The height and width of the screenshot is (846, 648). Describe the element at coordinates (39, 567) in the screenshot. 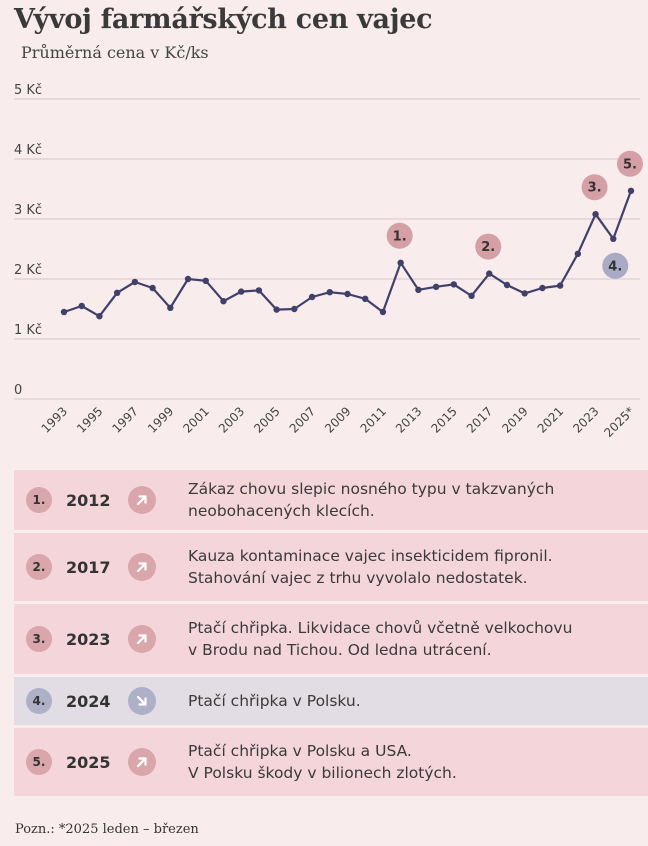

I see `event-number-badge: 2.` at that location.